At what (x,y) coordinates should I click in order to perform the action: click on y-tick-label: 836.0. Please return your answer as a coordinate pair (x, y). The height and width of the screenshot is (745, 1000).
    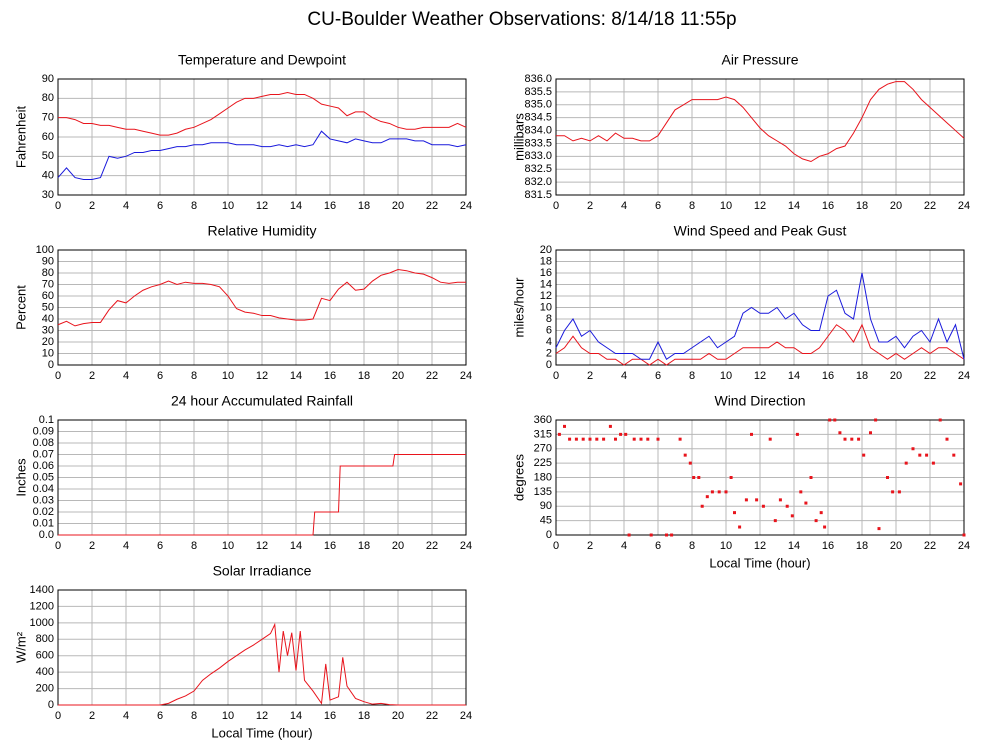
    Looking at the image, I should click on (538, 79).